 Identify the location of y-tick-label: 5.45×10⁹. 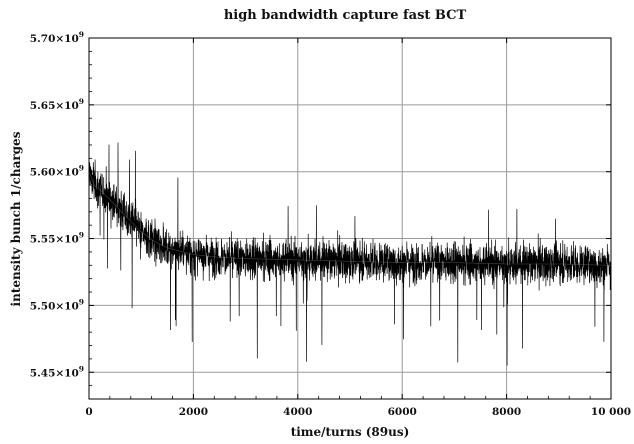
(57, 371).